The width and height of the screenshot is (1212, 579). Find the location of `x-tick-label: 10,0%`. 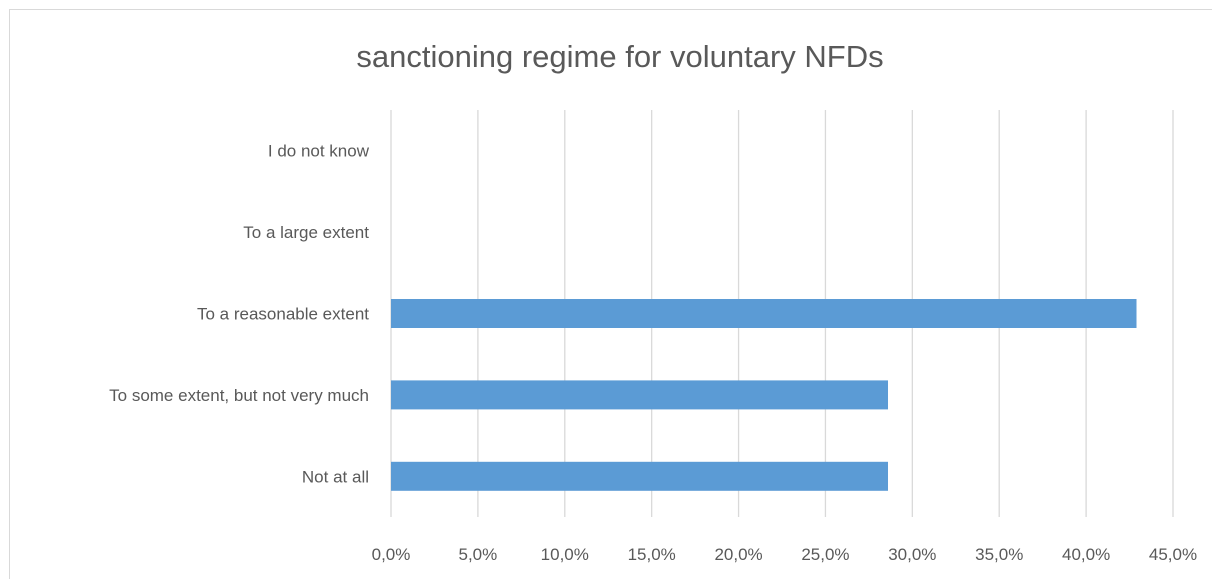

x-tick-label: 10,0% is located at coordinates (565, 554).